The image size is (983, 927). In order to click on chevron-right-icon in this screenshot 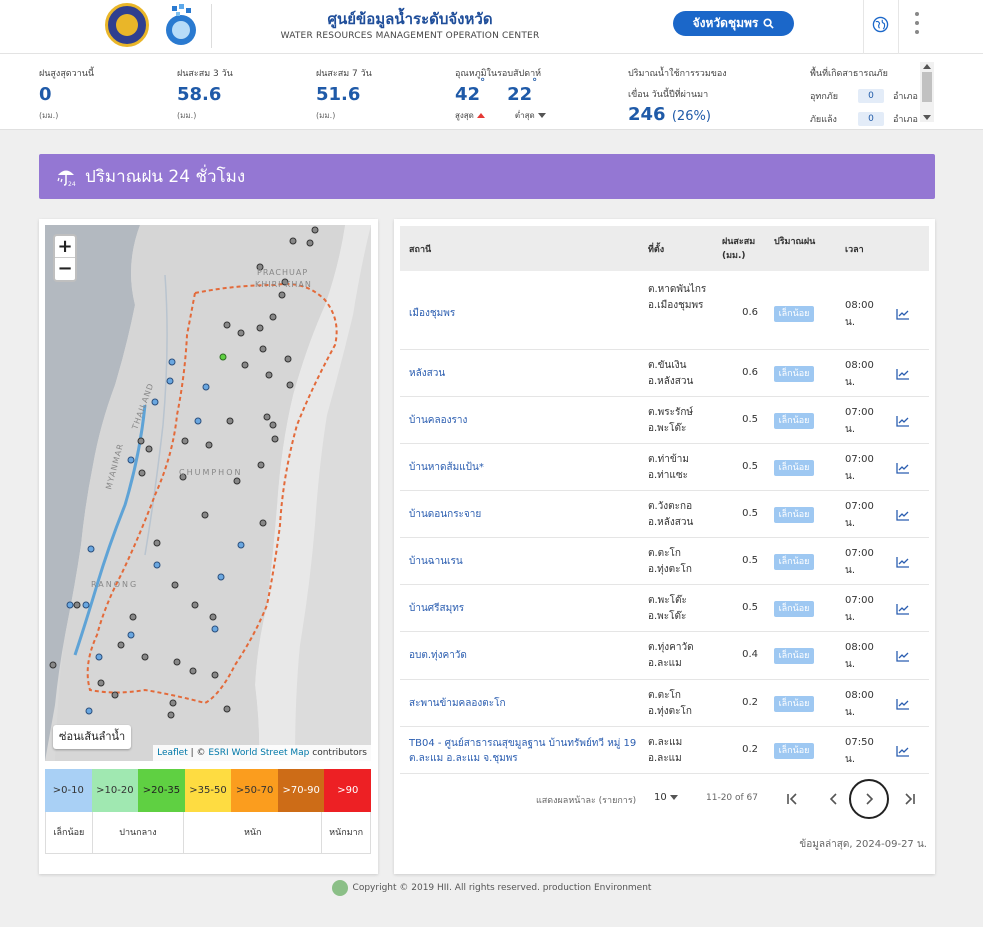, I will do `click(870, 799)`.